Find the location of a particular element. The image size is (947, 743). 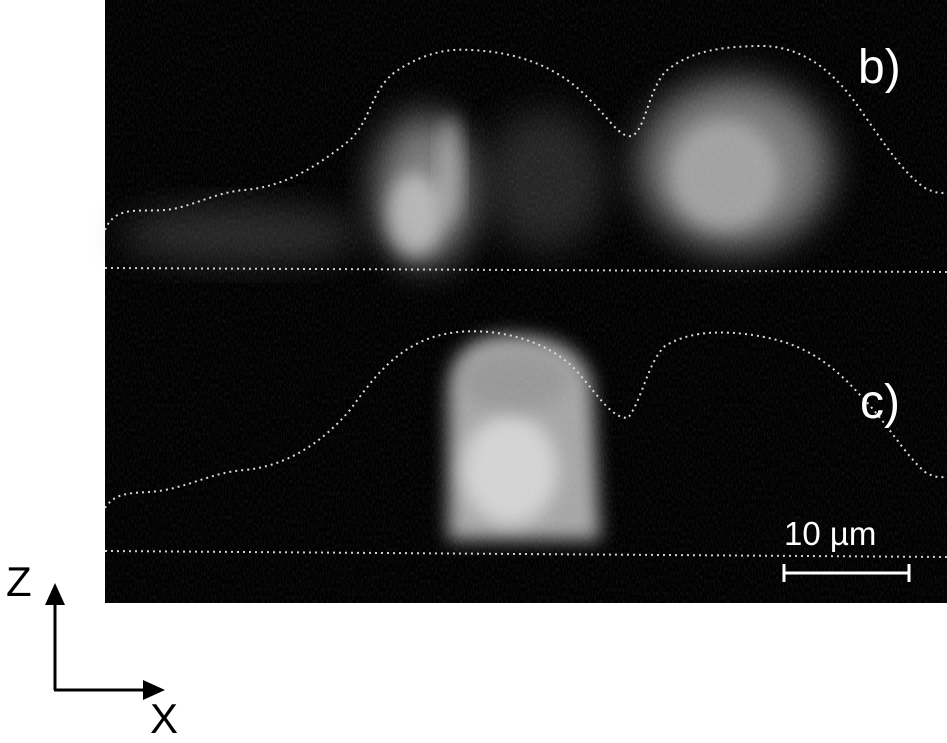

z-axis-label: Z is located at coordinates (19, 581).